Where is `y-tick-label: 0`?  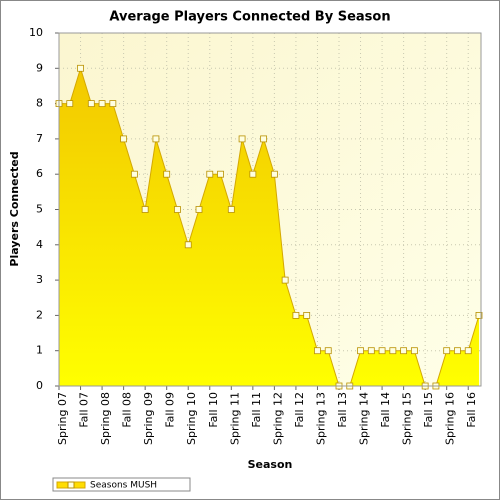
y-tick-label: 0 is located at coordinates (39, 385).